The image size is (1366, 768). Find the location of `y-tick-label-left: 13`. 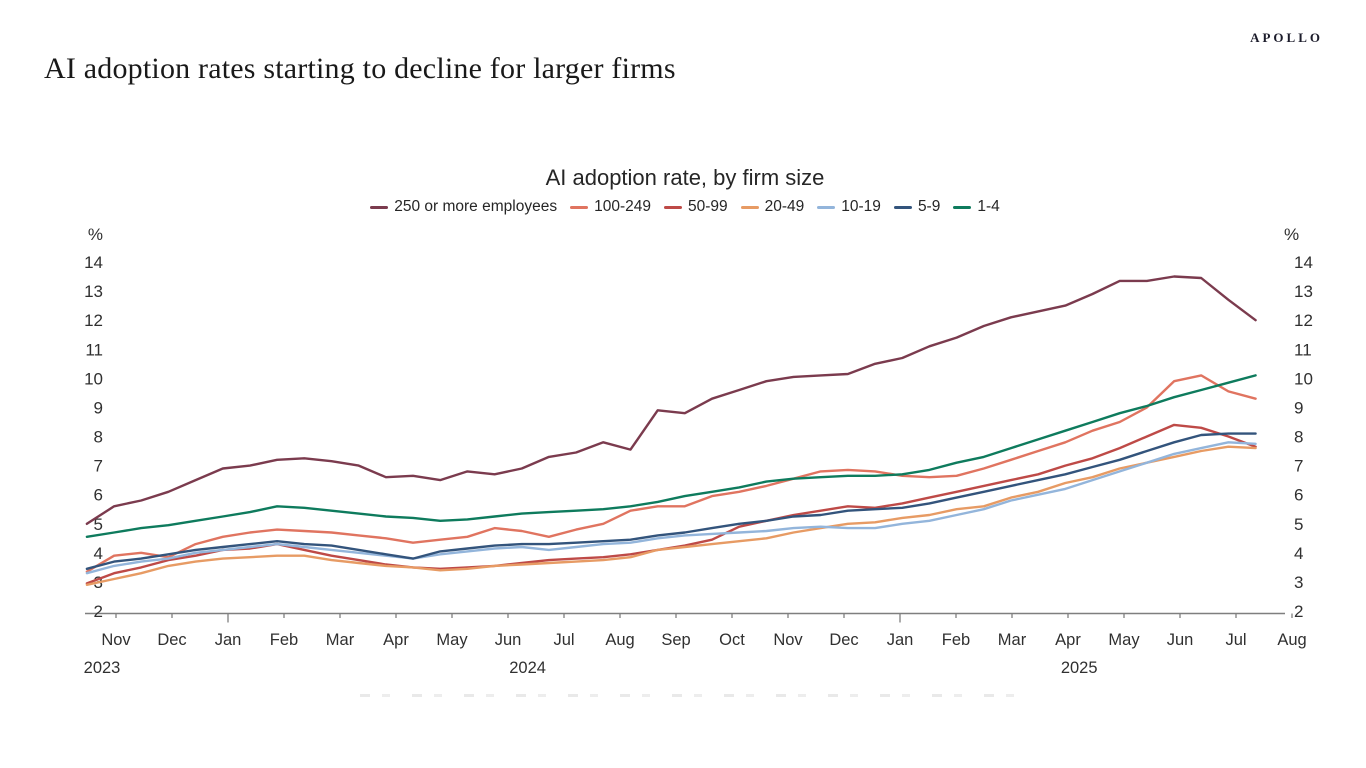

y-tick-label-left: 13 is located at coordinates (93, 291).